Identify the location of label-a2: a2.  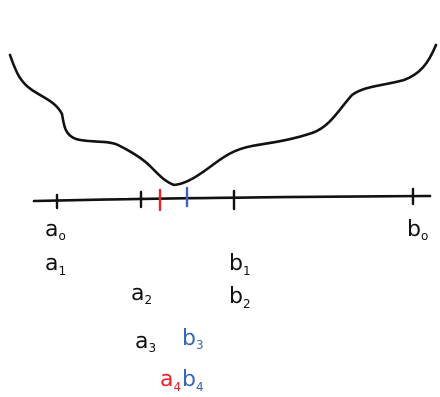
(141, 294).